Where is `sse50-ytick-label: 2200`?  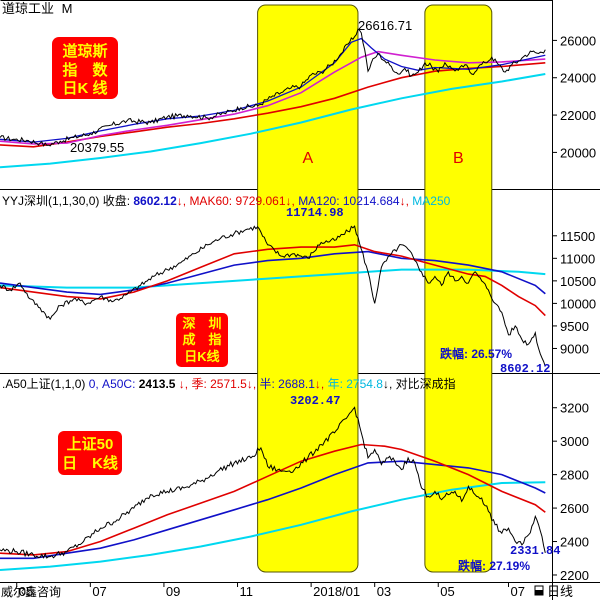 sse50-ytick-label: 2200 is located at coordinates (574, 575).